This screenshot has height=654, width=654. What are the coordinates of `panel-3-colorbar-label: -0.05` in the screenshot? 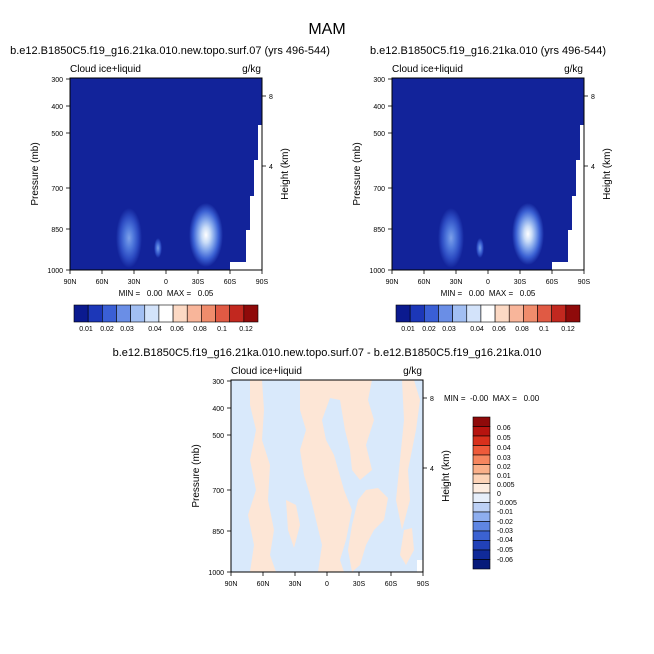 It's located at (505, 550).